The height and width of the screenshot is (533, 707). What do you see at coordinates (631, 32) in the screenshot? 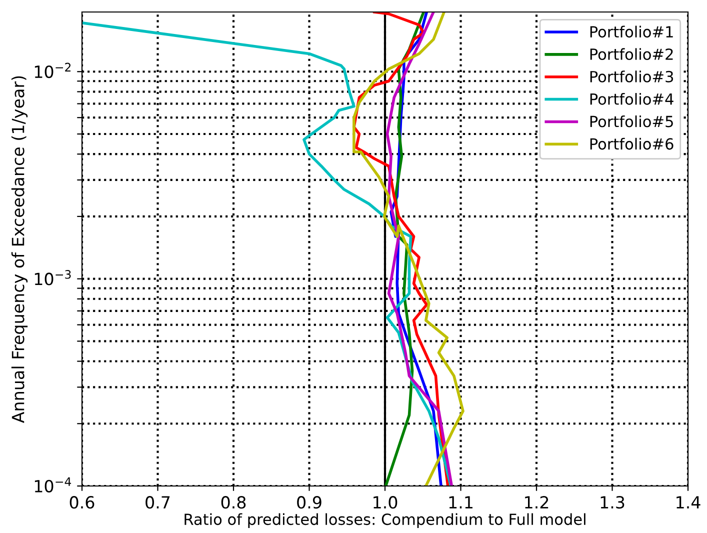
I see `legend-label: Portfolio#1` at bounding box center [631, 32].